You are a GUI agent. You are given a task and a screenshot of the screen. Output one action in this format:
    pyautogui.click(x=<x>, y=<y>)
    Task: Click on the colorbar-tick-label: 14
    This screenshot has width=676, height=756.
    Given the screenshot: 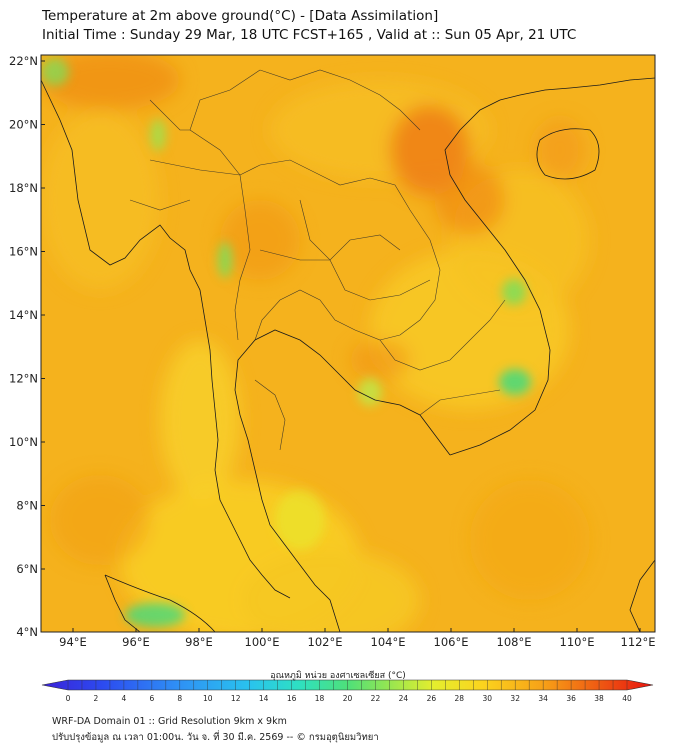 What is the action you would take?
    pyautogui.click(x=264, y=698)
    